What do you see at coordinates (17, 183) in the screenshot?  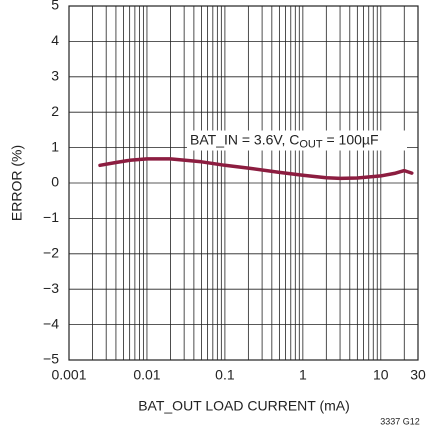 I see `y-axis-label: ERROR (%)` at bounding box center [17, 183].